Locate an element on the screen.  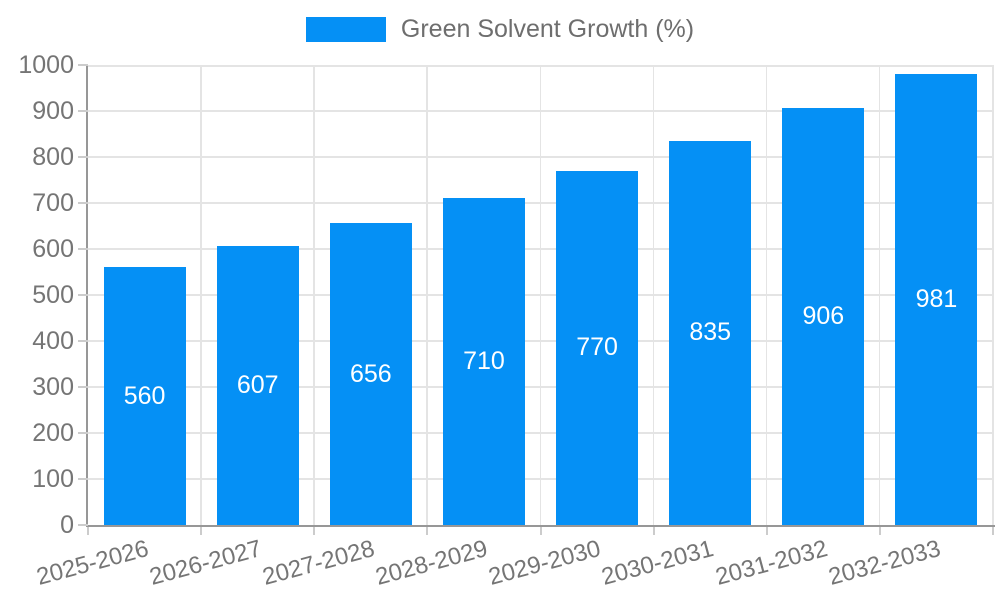
bar: 607 is located at coordinates (257, 385).